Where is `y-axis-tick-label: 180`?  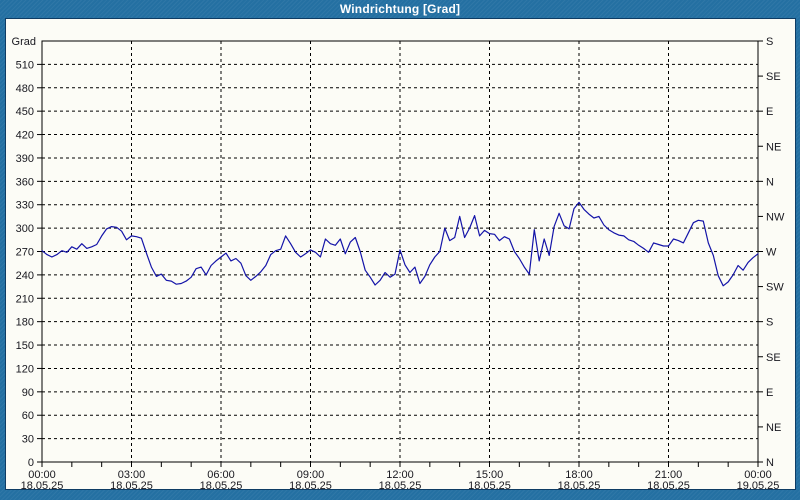 y-axis-tick-label: 180 is located at coordinates (25, 323).